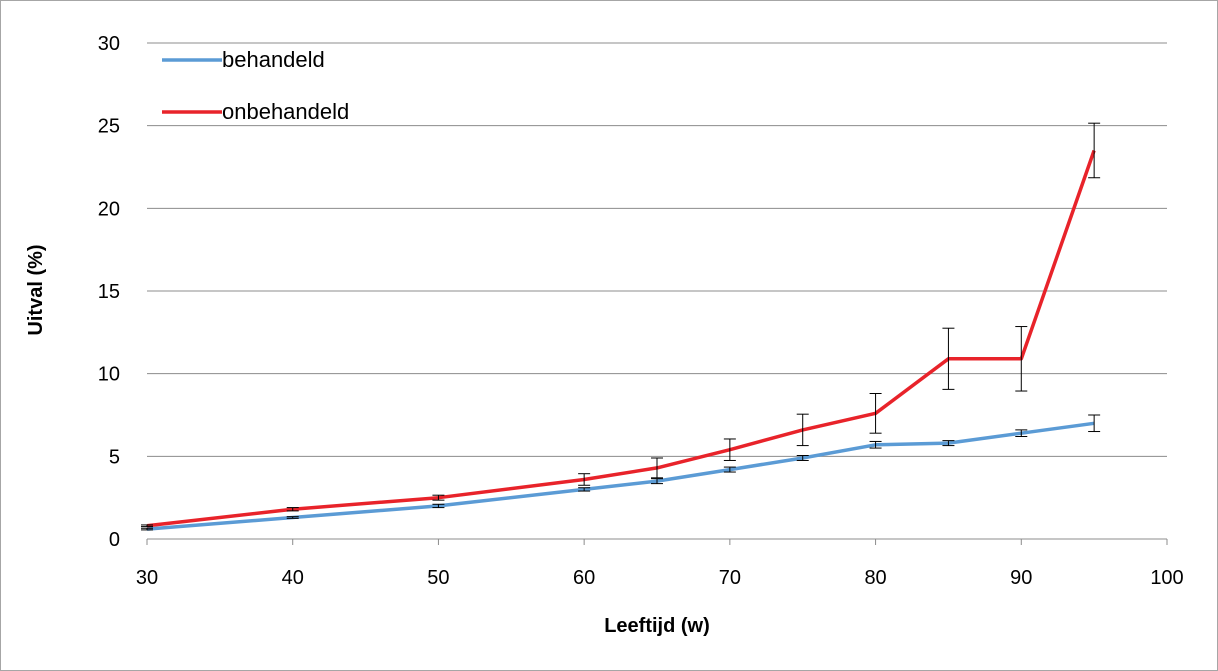 The height and width of the screenshot is (671, 1218). Describe the element at coordinates (255, 85) in the screenshot. I see `legend: behandeld onbehandeld` at that location.